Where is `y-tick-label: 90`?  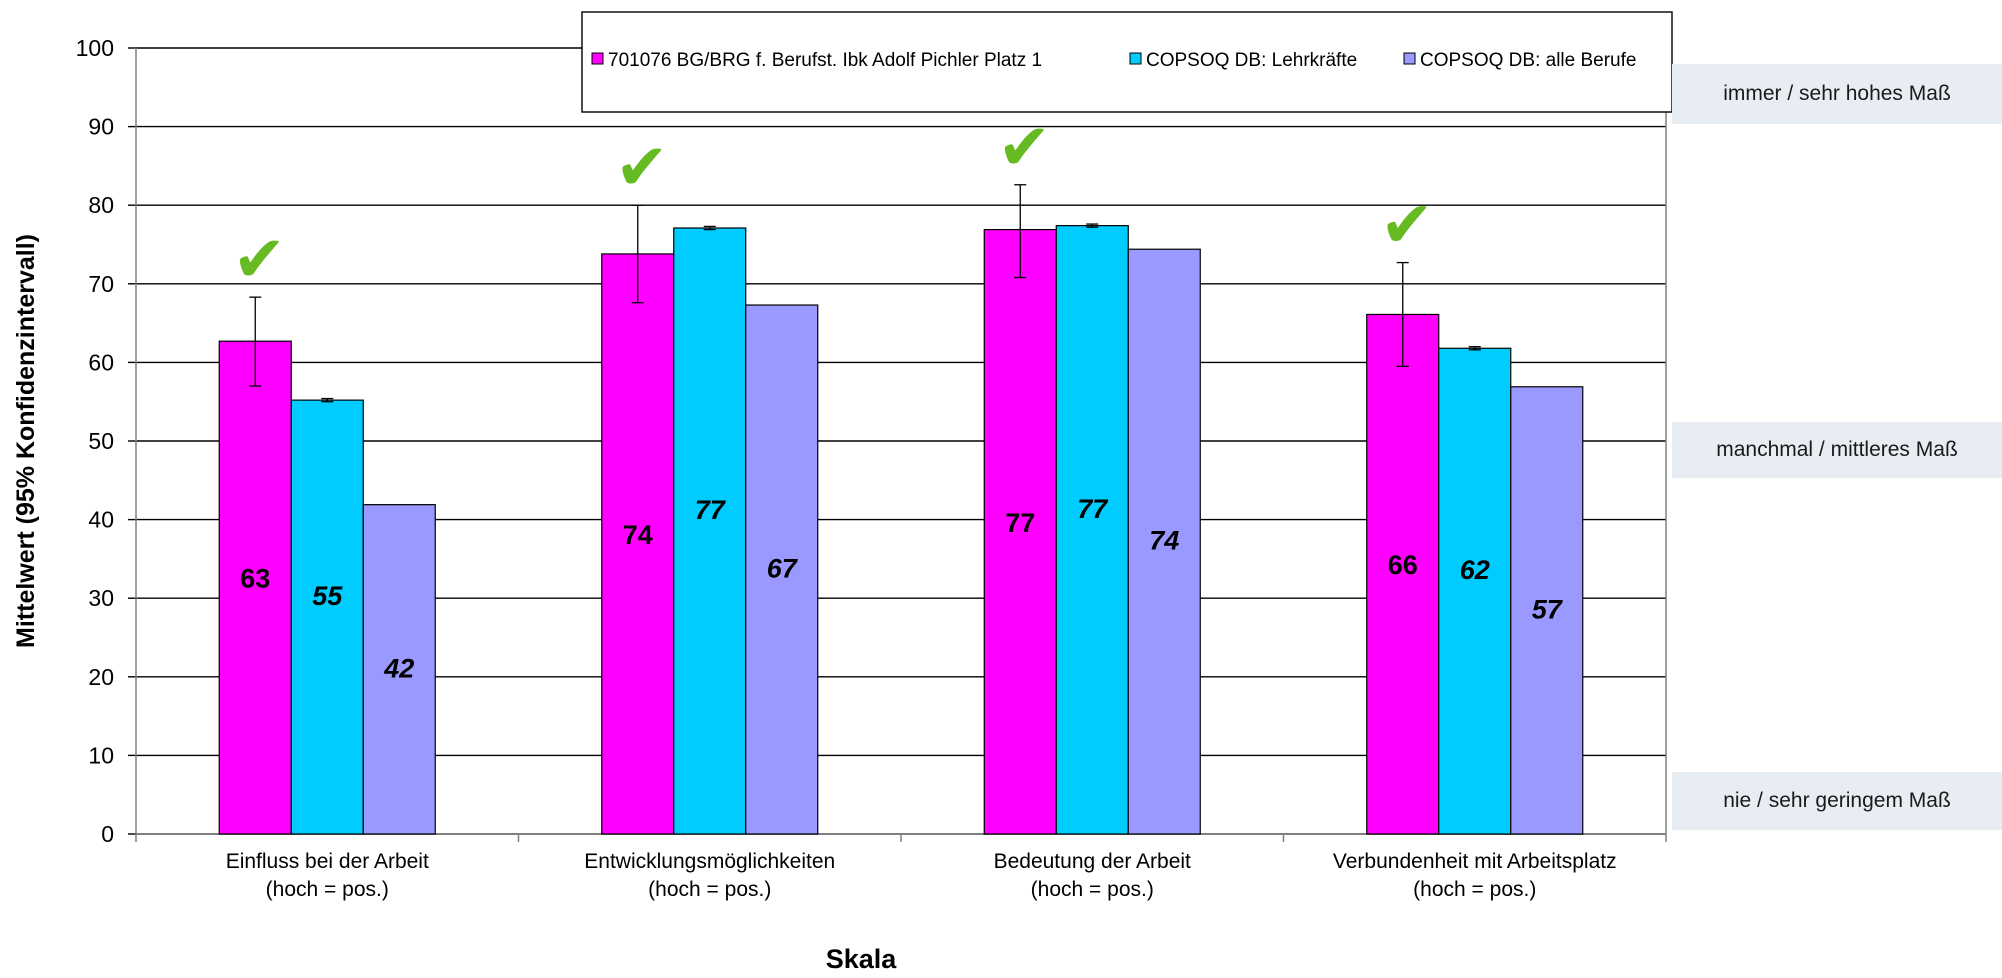
y-tick-label: 90 is located at coordinates (101, 127).